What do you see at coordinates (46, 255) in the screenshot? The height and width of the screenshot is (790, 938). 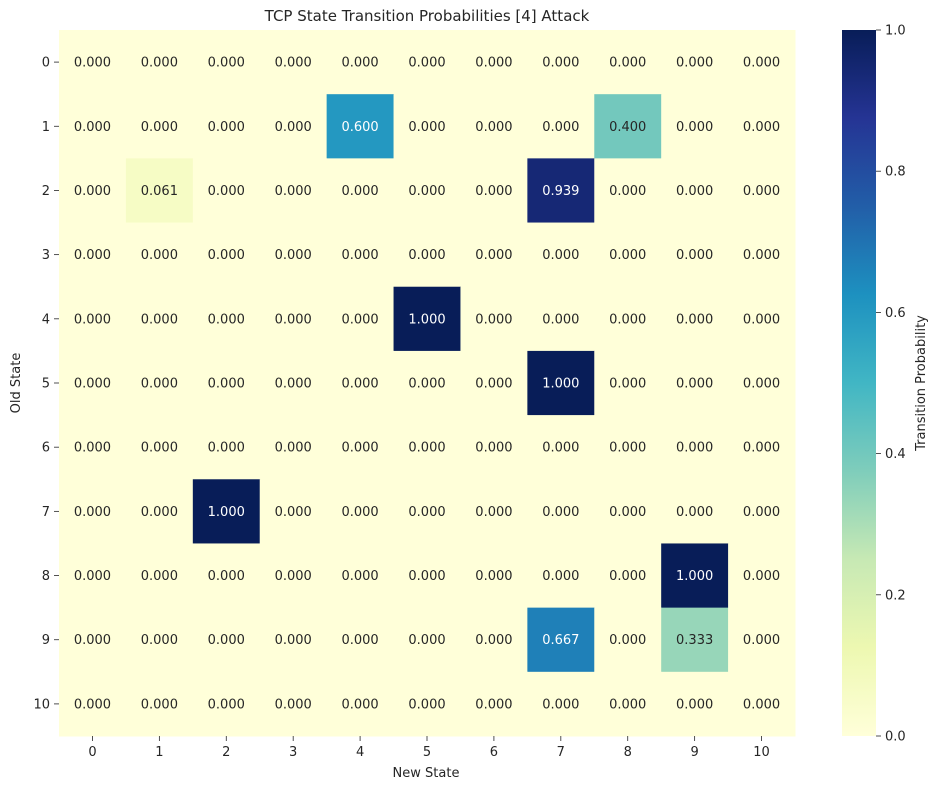 I see `y-tick-label: 3` at bounding box center [46, 255].